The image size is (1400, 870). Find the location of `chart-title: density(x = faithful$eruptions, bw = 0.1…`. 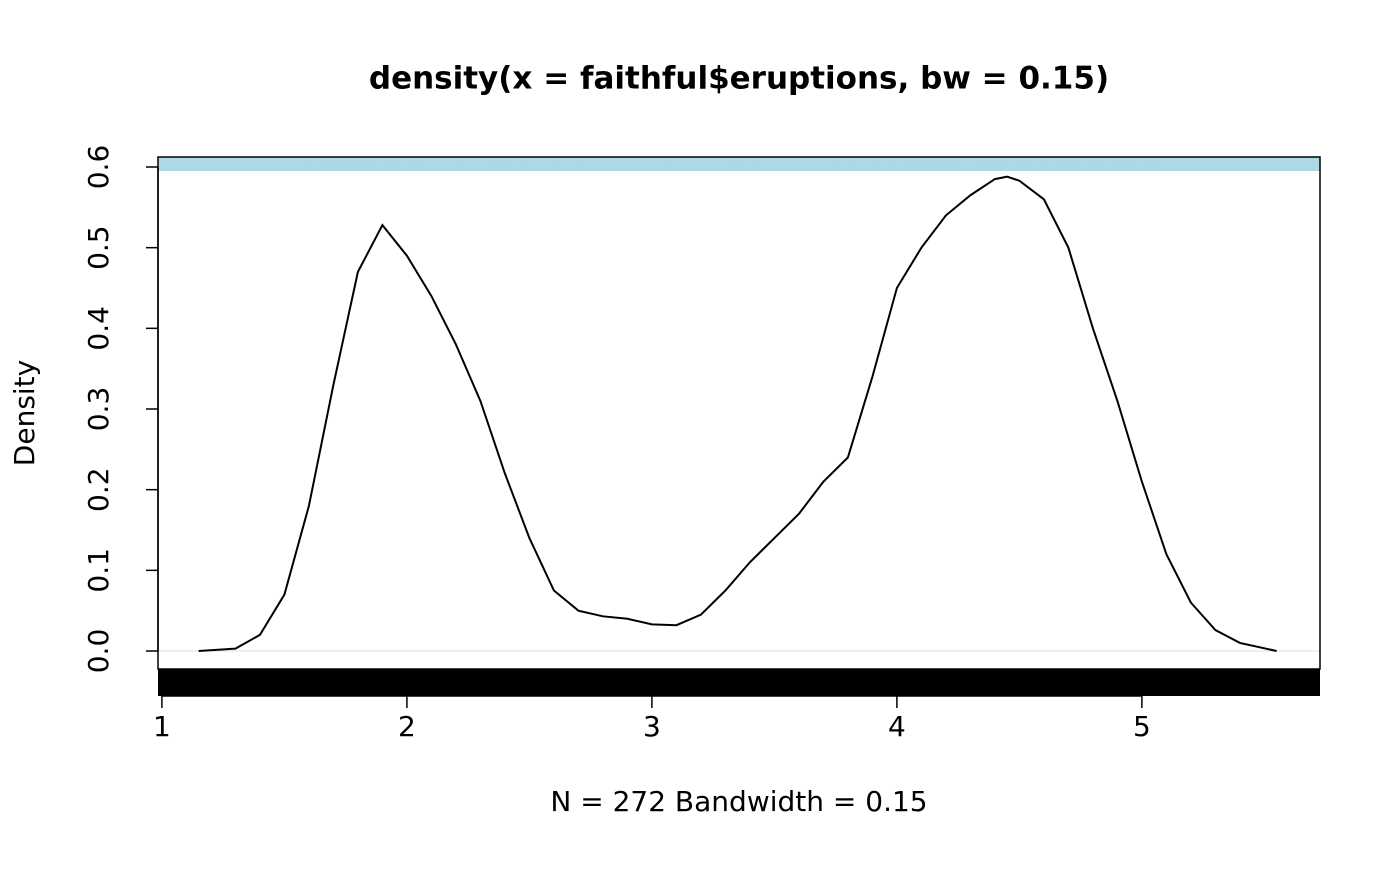

chart-title: density(x = faithful$eruptions, bw = 0.1… is located at coordinates (739, 79).